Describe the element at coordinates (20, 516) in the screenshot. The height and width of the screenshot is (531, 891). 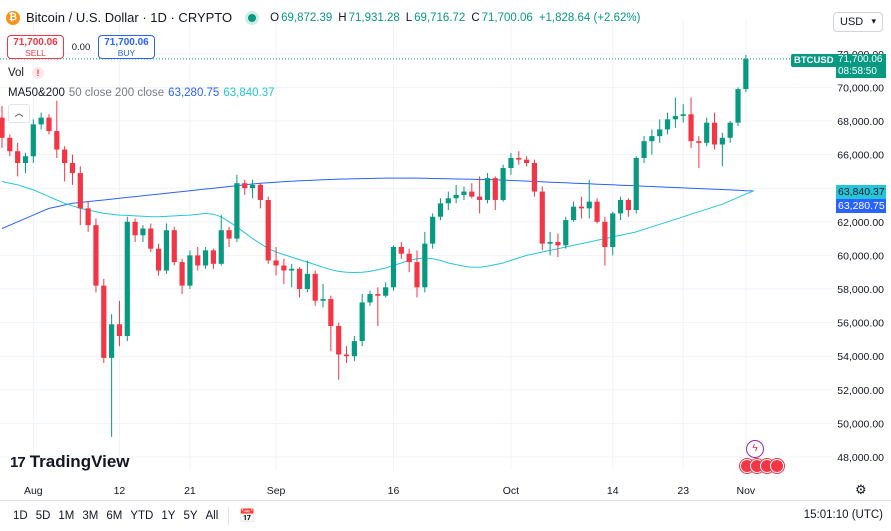
I see `timeframe-1d: 1D` at that location.